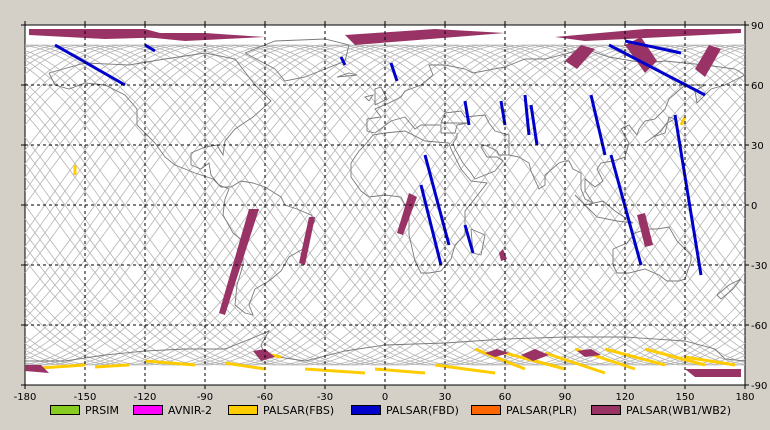  What do you see at coordinates (759, 266) in the screenshot?
I see `y-tick-label: -30` at bounding box center [759, 266].